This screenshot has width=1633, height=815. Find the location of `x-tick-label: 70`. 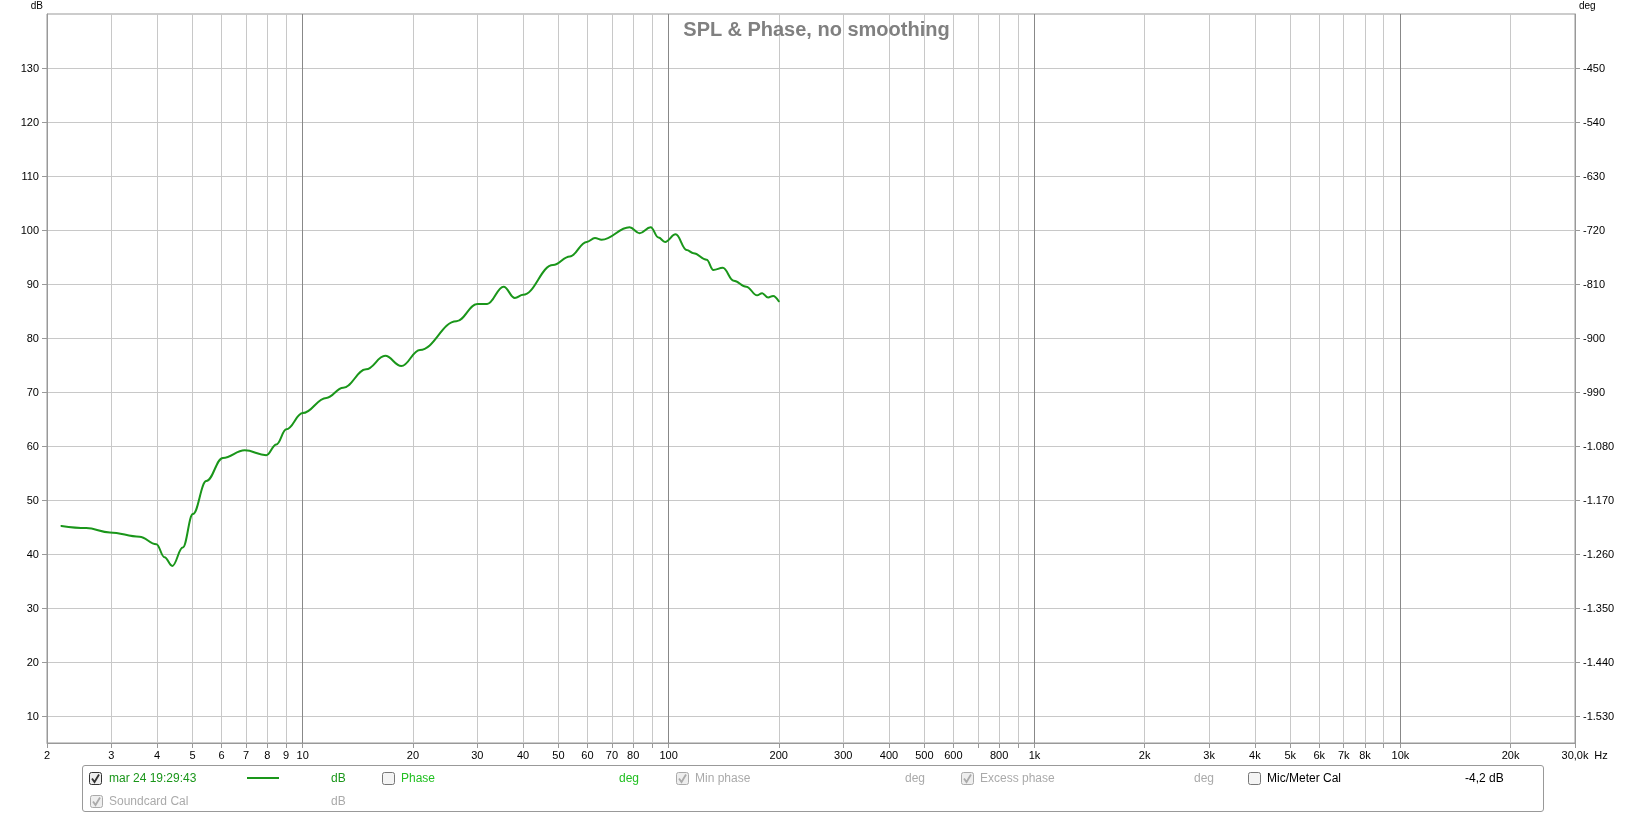

x-tick-label: 70 is located at coordinates (612, 754).